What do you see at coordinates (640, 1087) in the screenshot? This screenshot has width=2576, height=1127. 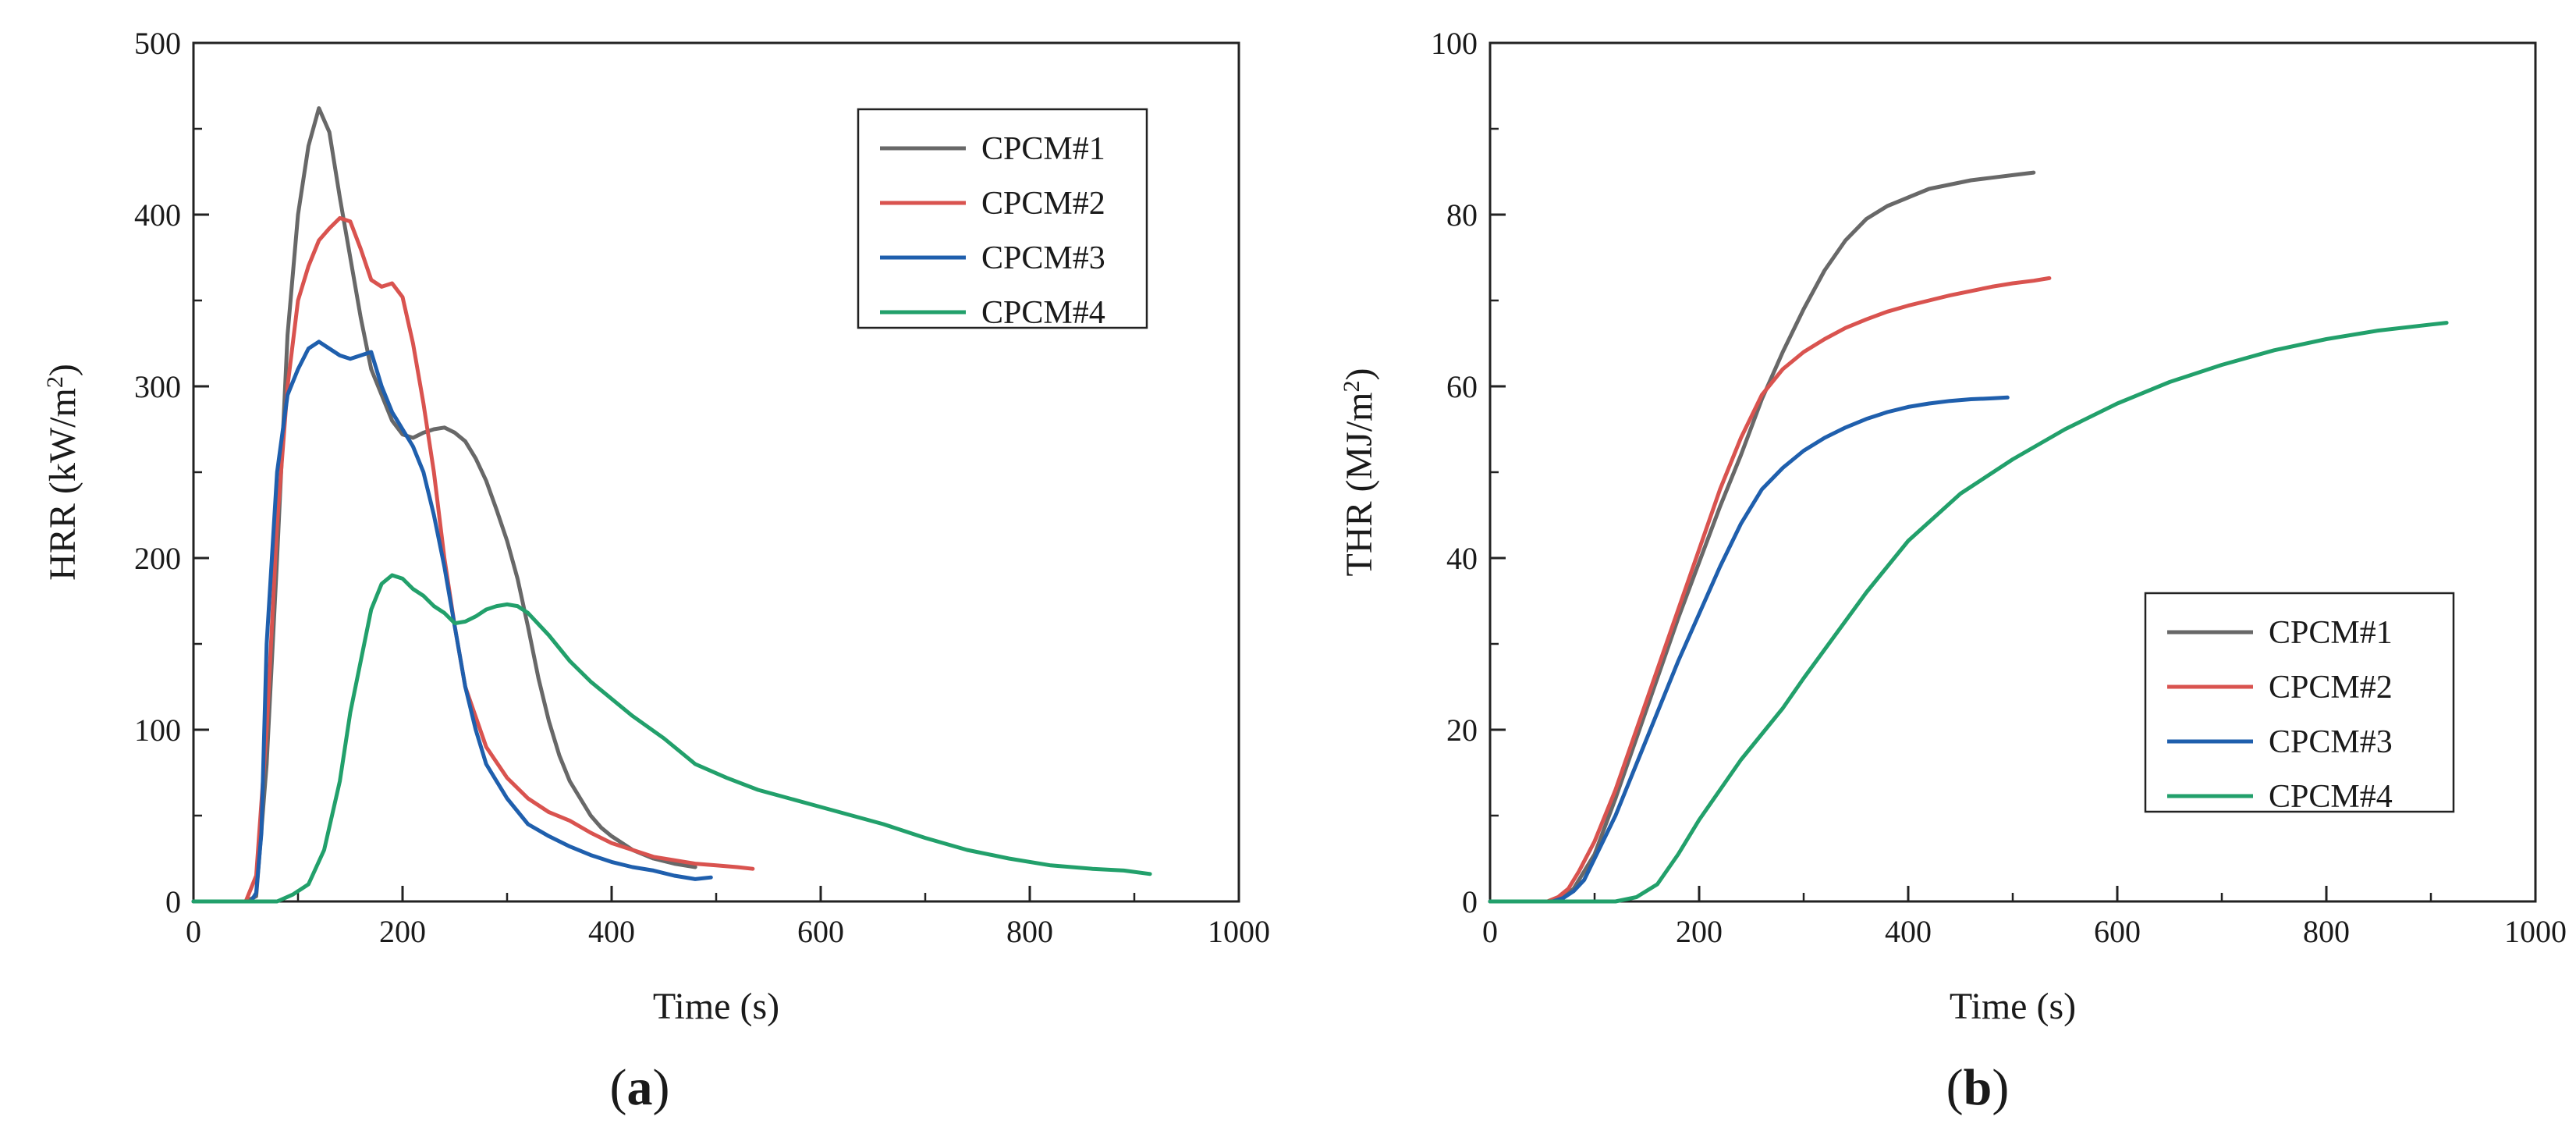 I see `panel-caption-a: (a)` at bounding box center [640, 1087].